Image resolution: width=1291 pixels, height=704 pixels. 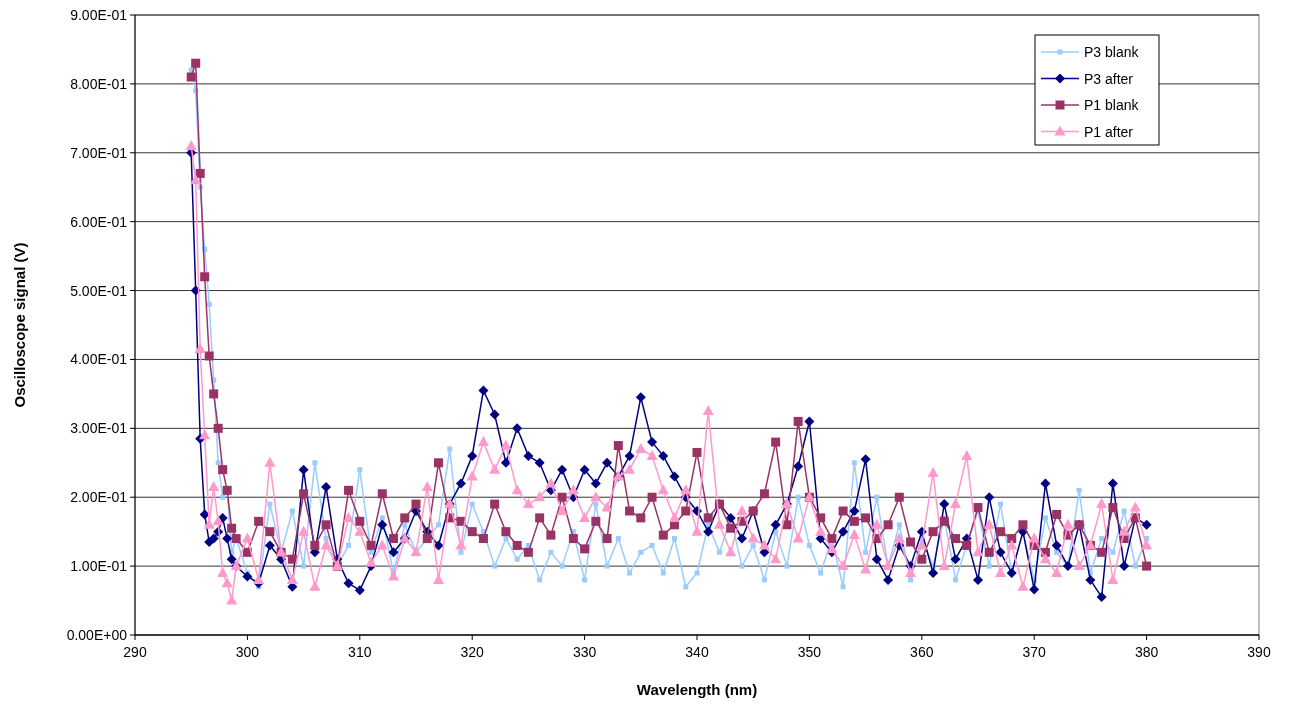 What do you see at coordinates (472, 652) in the screenshot?
I see `x-tick-label: 320` at bounding box center [472, 652].